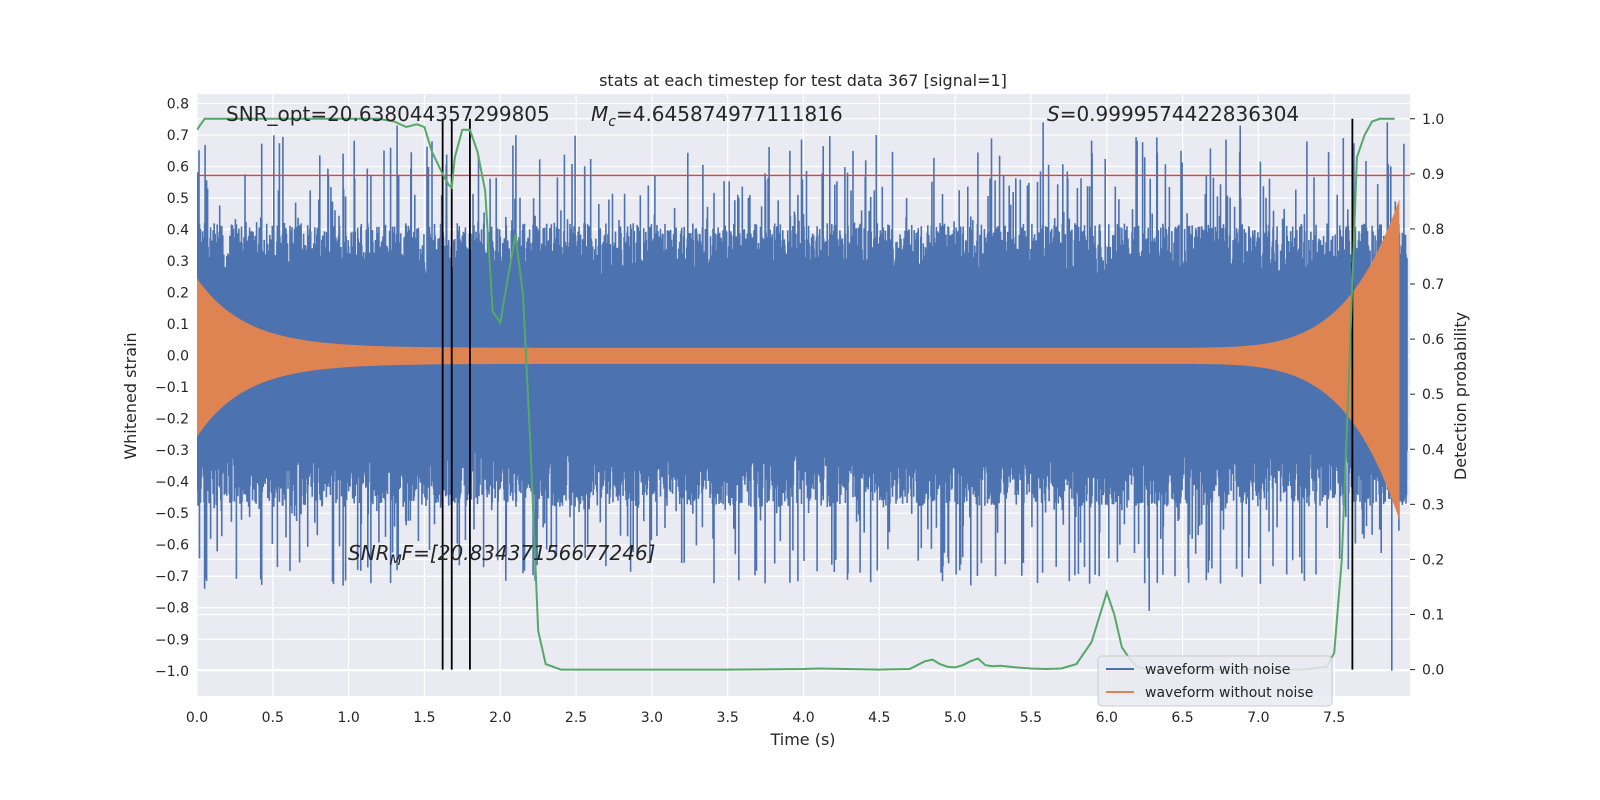 This screenshot has height=800, width=1600. I want to click on score-value: =0.9999574422836304, so click(1179, 114).